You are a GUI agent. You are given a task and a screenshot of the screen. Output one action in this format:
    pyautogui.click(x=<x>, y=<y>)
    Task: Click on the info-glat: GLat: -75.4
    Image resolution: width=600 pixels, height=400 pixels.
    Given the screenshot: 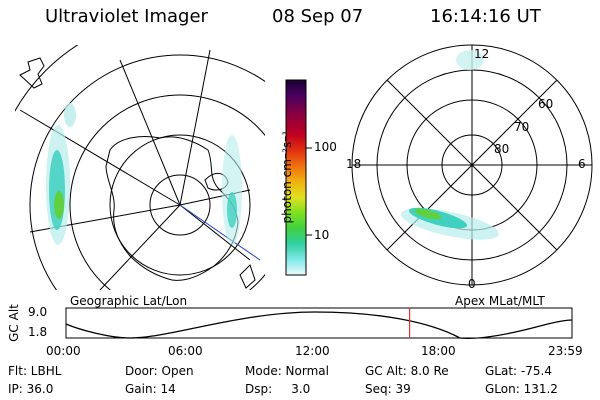 What is the action you would take?
    pyautogui.click(x=518, y=371)
    